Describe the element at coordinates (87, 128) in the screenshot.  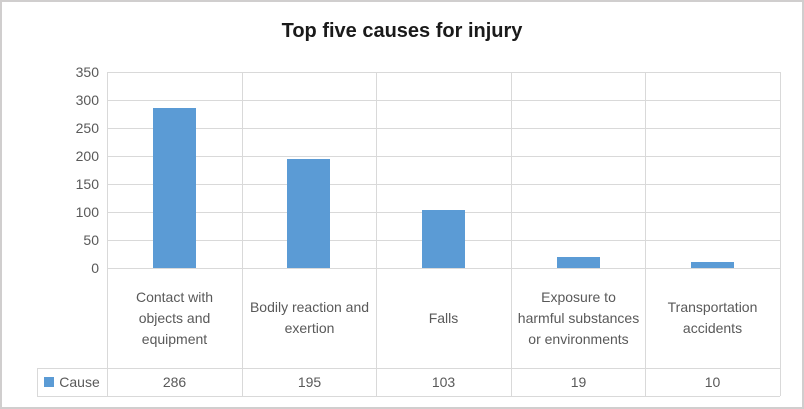
I see `y-axis-label: 250` at that location.